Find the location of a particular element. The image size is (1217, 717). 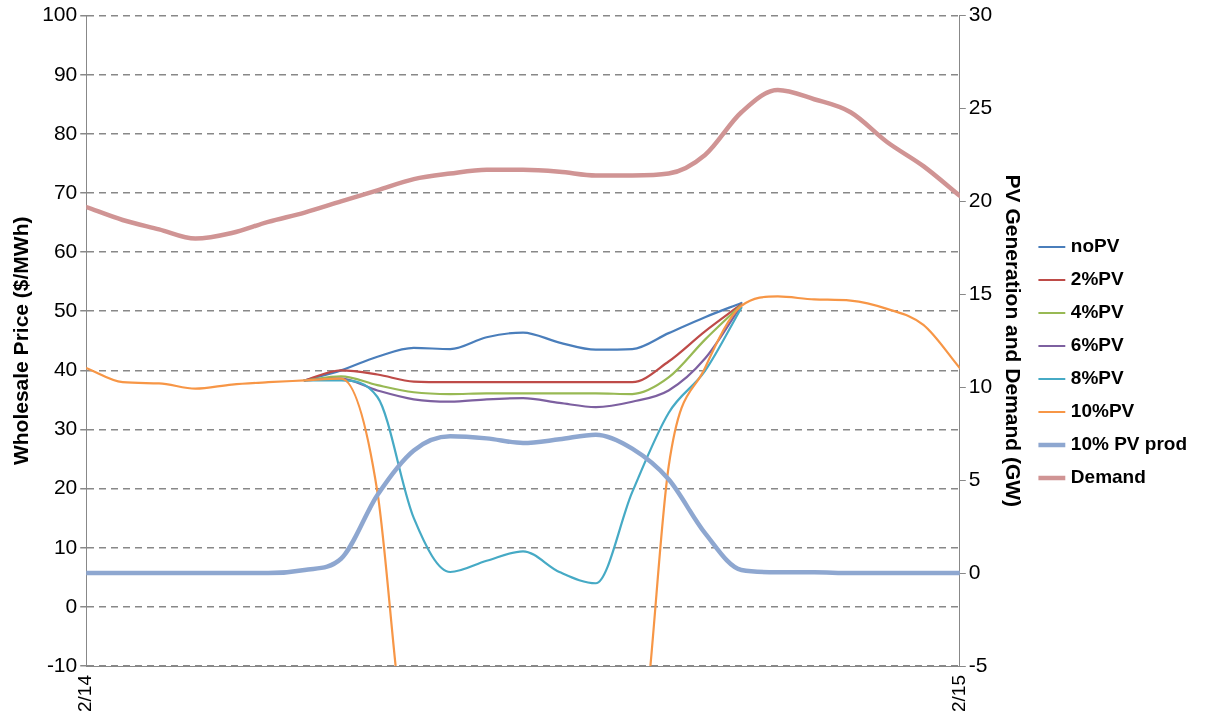

y2-tick-label: -5 is located at coordinates (978, 664).